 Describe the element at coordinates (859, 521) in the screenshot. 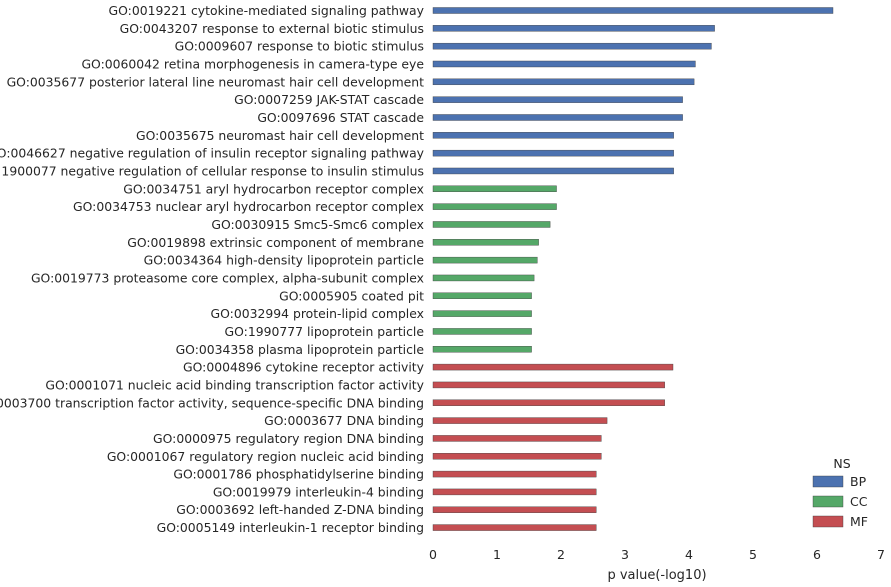

I see `legend-label-mf: MF` at that location.